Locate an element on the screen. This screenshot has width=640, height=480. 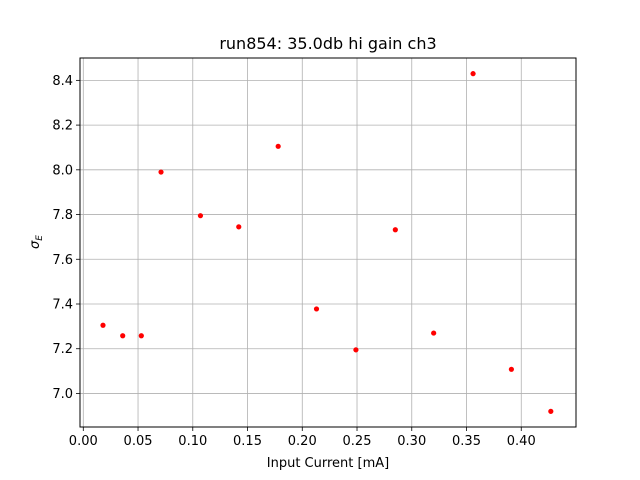
y-tick-label: 7.8 is located at coordinates (62, 215).